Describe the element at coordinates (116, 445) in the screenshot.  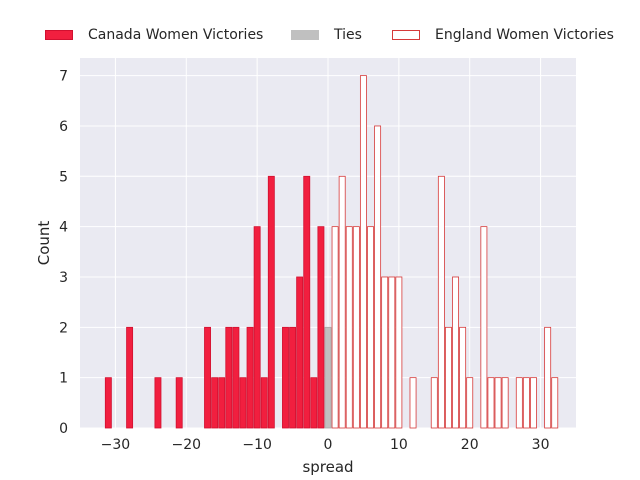
I see `x-tick-label: −30` at that location.